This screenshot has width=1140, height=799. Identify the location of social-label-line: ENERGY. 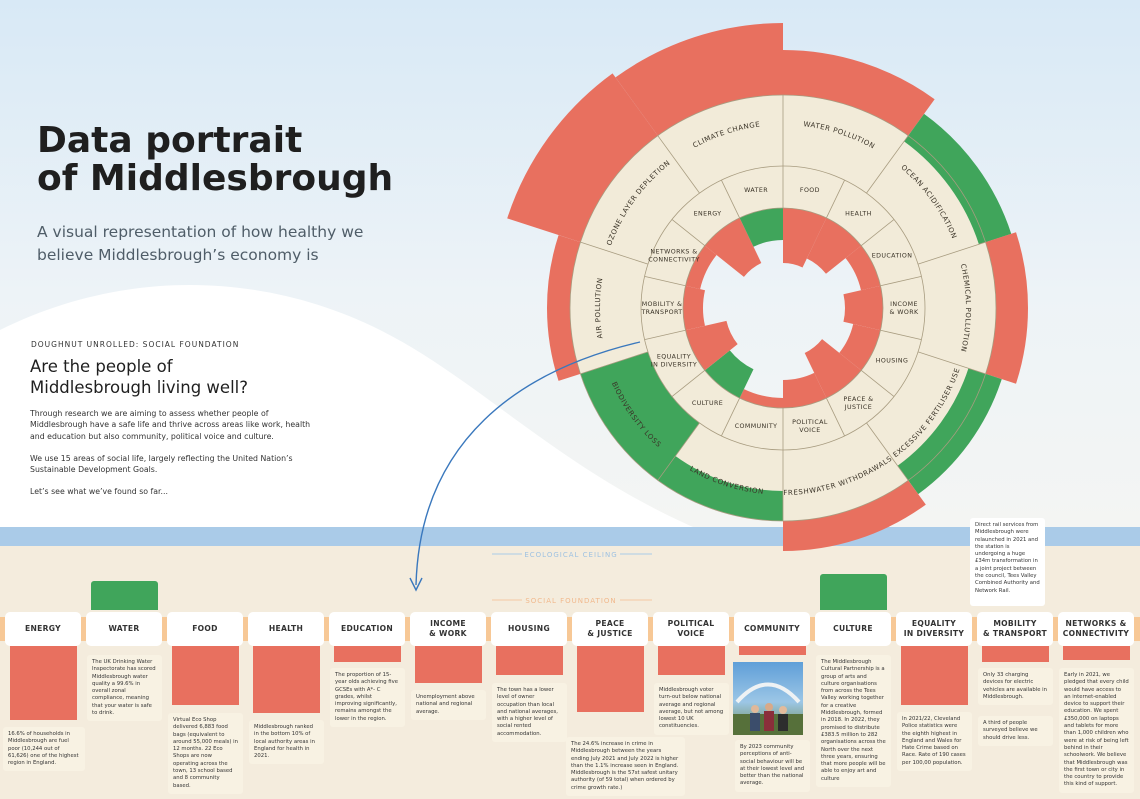
(708, 214).